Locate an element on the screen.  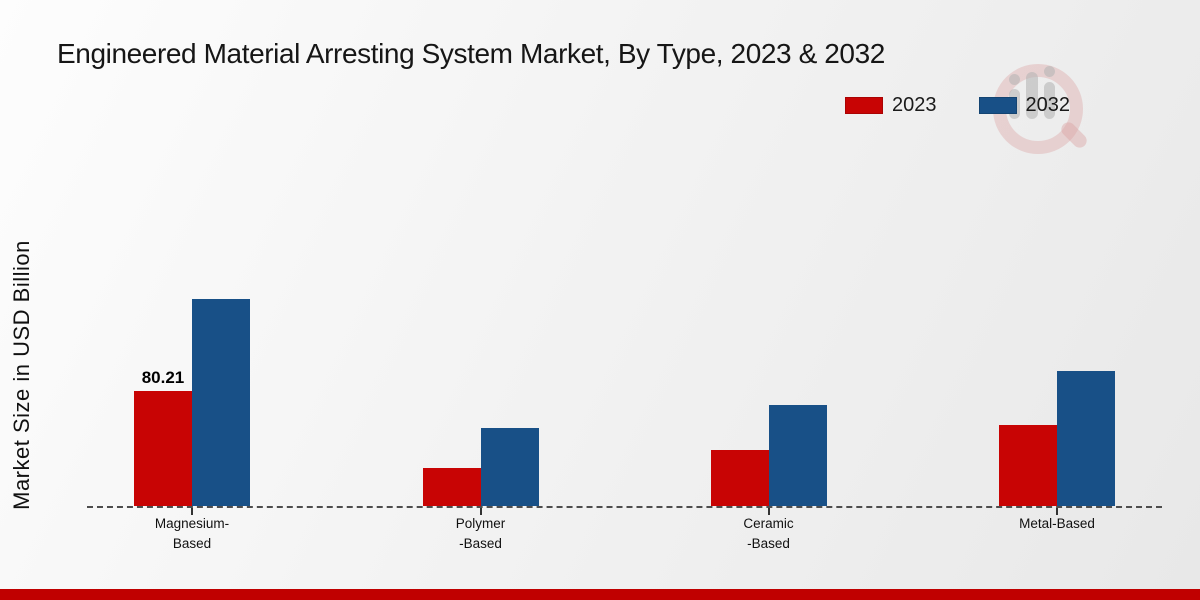
legend-item-2023: 2023 is located at coordinates (891, 105).